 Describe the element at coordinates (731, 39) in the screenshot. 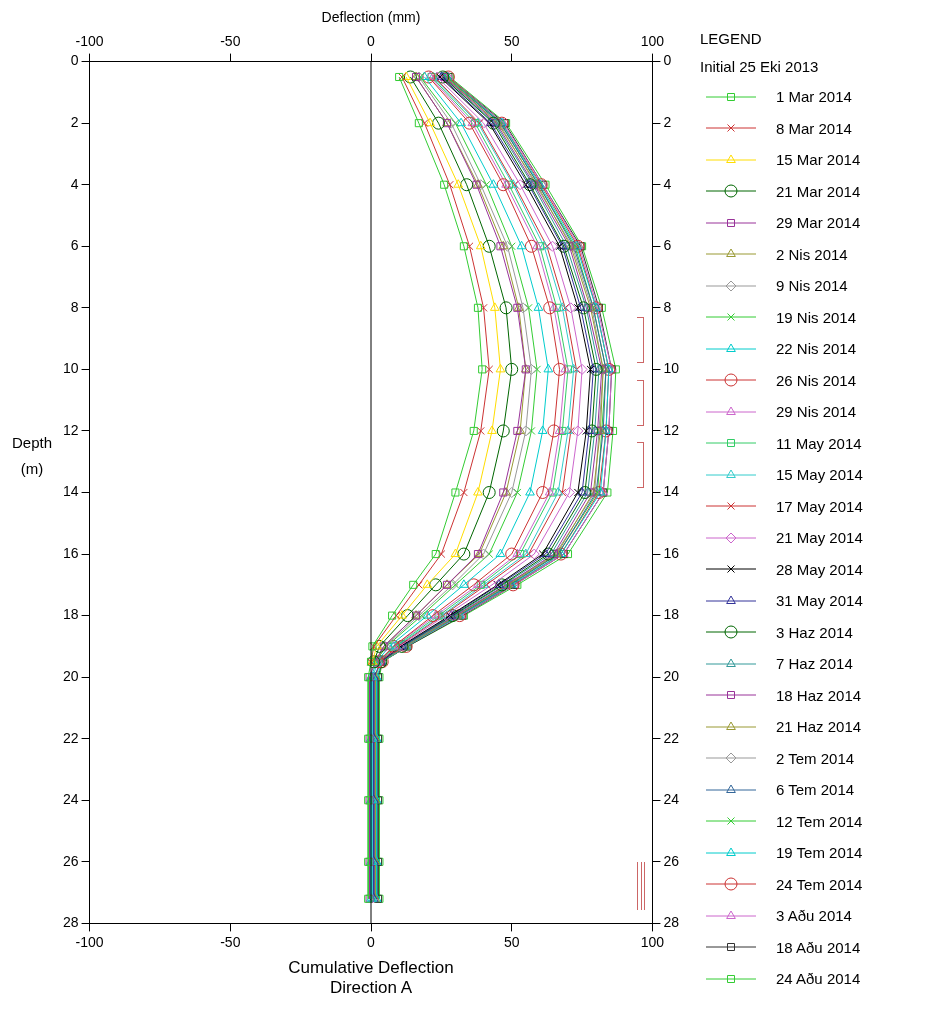

I see `legend-title: LEGEND` at that location.